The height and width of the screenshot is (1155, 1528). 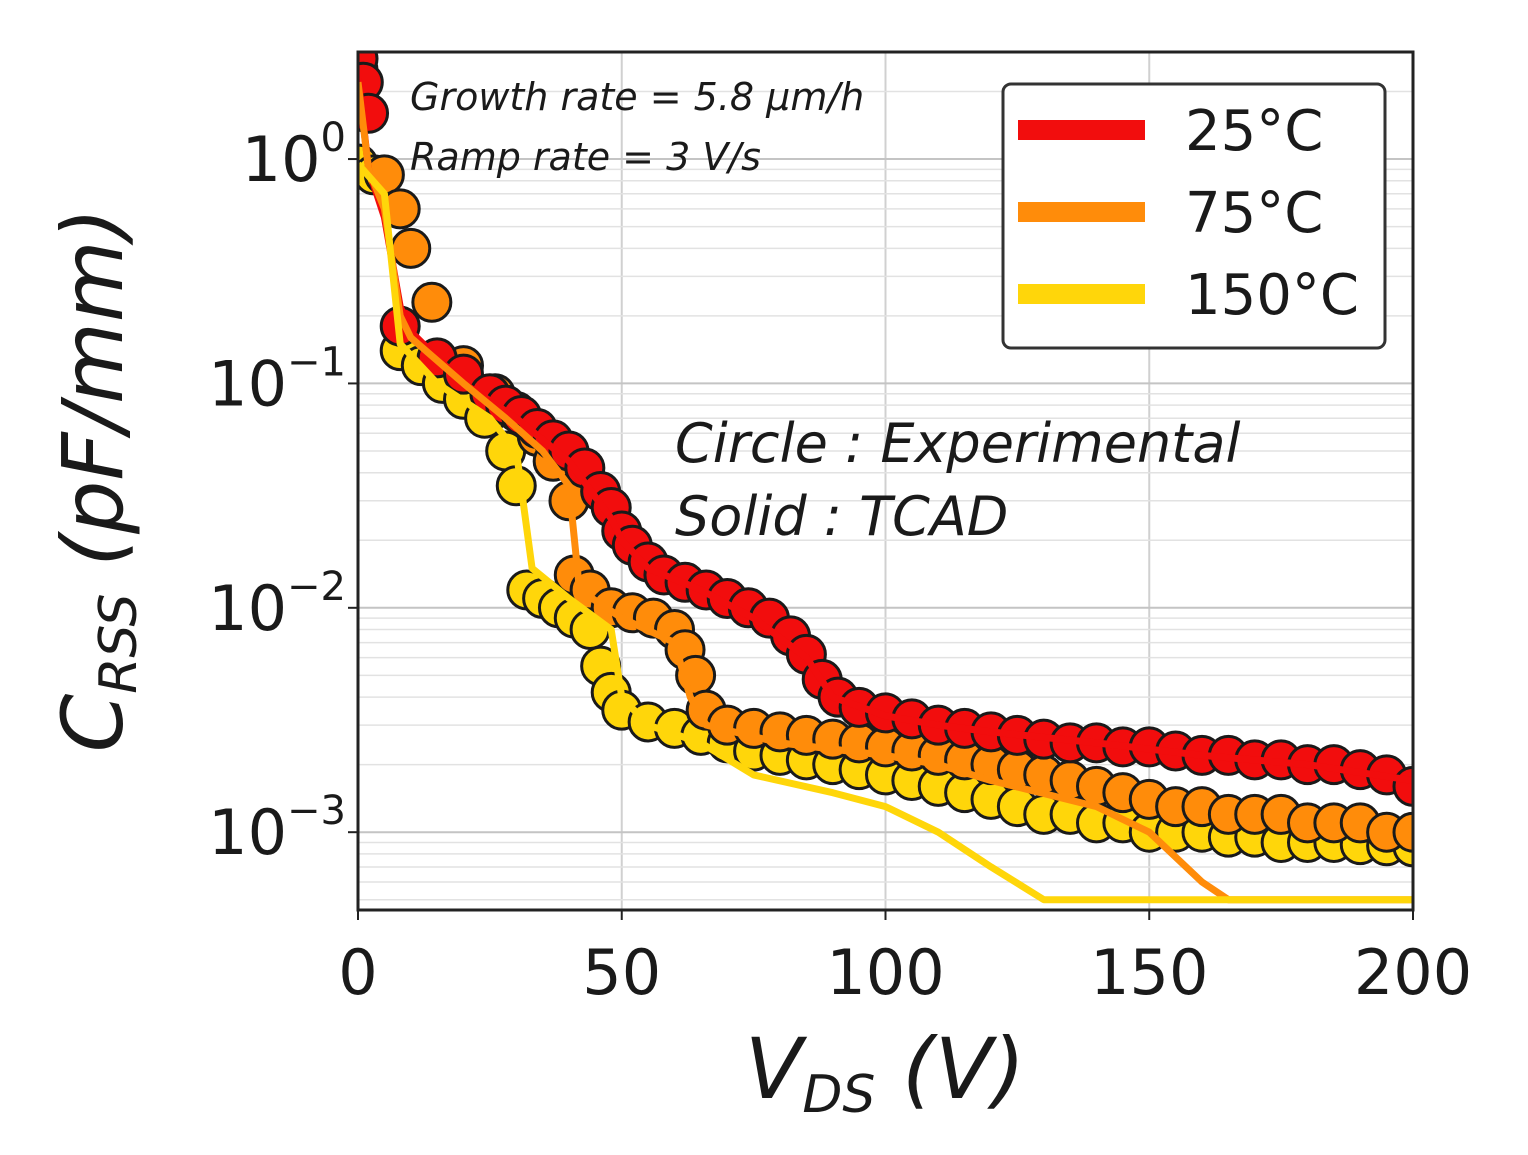 I want to click on y-axis-title: CRSS (pF/mm), so click(x=96, y=480).